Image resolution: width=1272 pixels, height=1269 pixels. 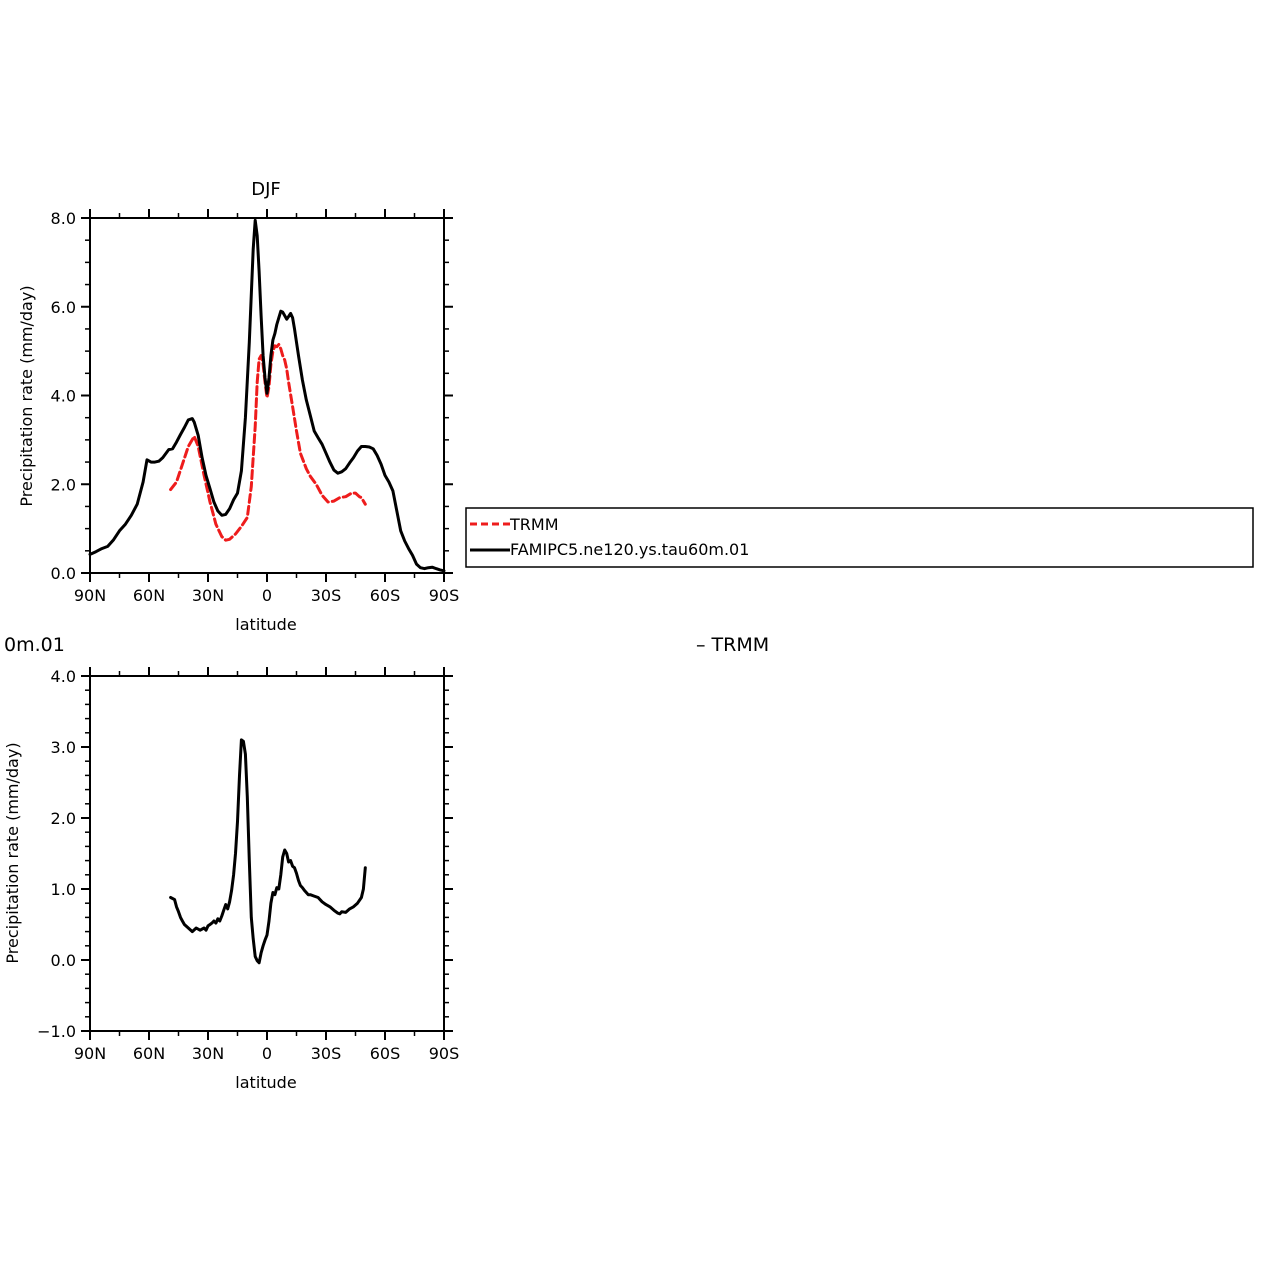 I want to click on panel-title-right: – TRMM, so click(x=732, y=645).